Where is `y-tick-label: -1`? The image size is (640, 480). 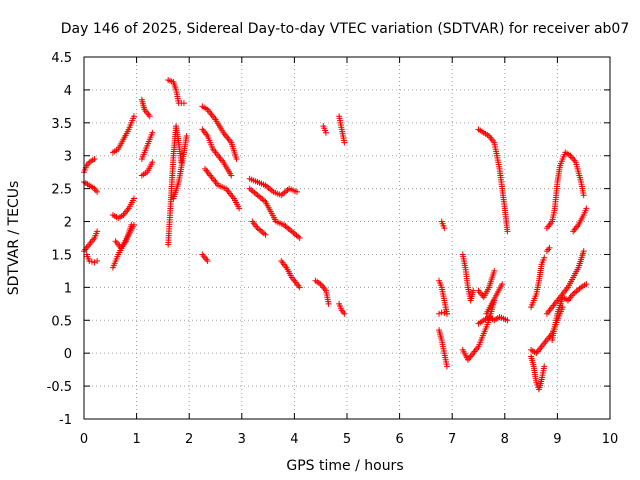
y-tick-label: -1 is located at coordinates (65, 420).